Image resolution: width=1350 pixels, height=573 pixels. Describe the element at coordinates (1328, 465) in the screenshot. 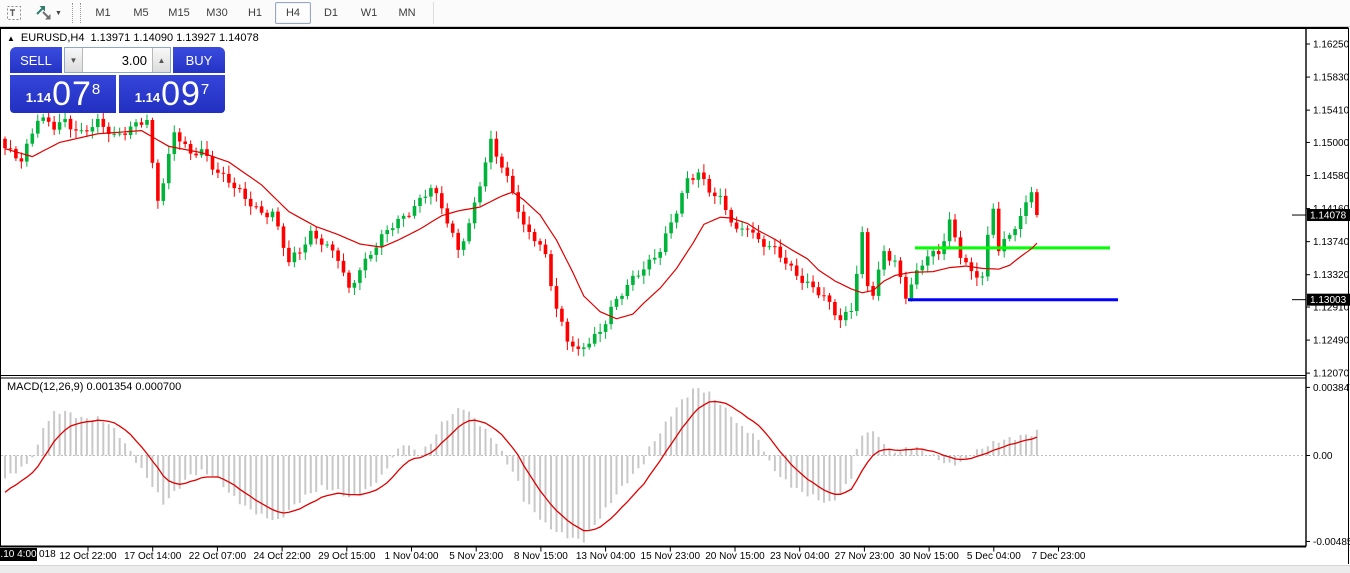

I see `macd-axis-labels: 0.003847 0.00 -0.004856` at that location.